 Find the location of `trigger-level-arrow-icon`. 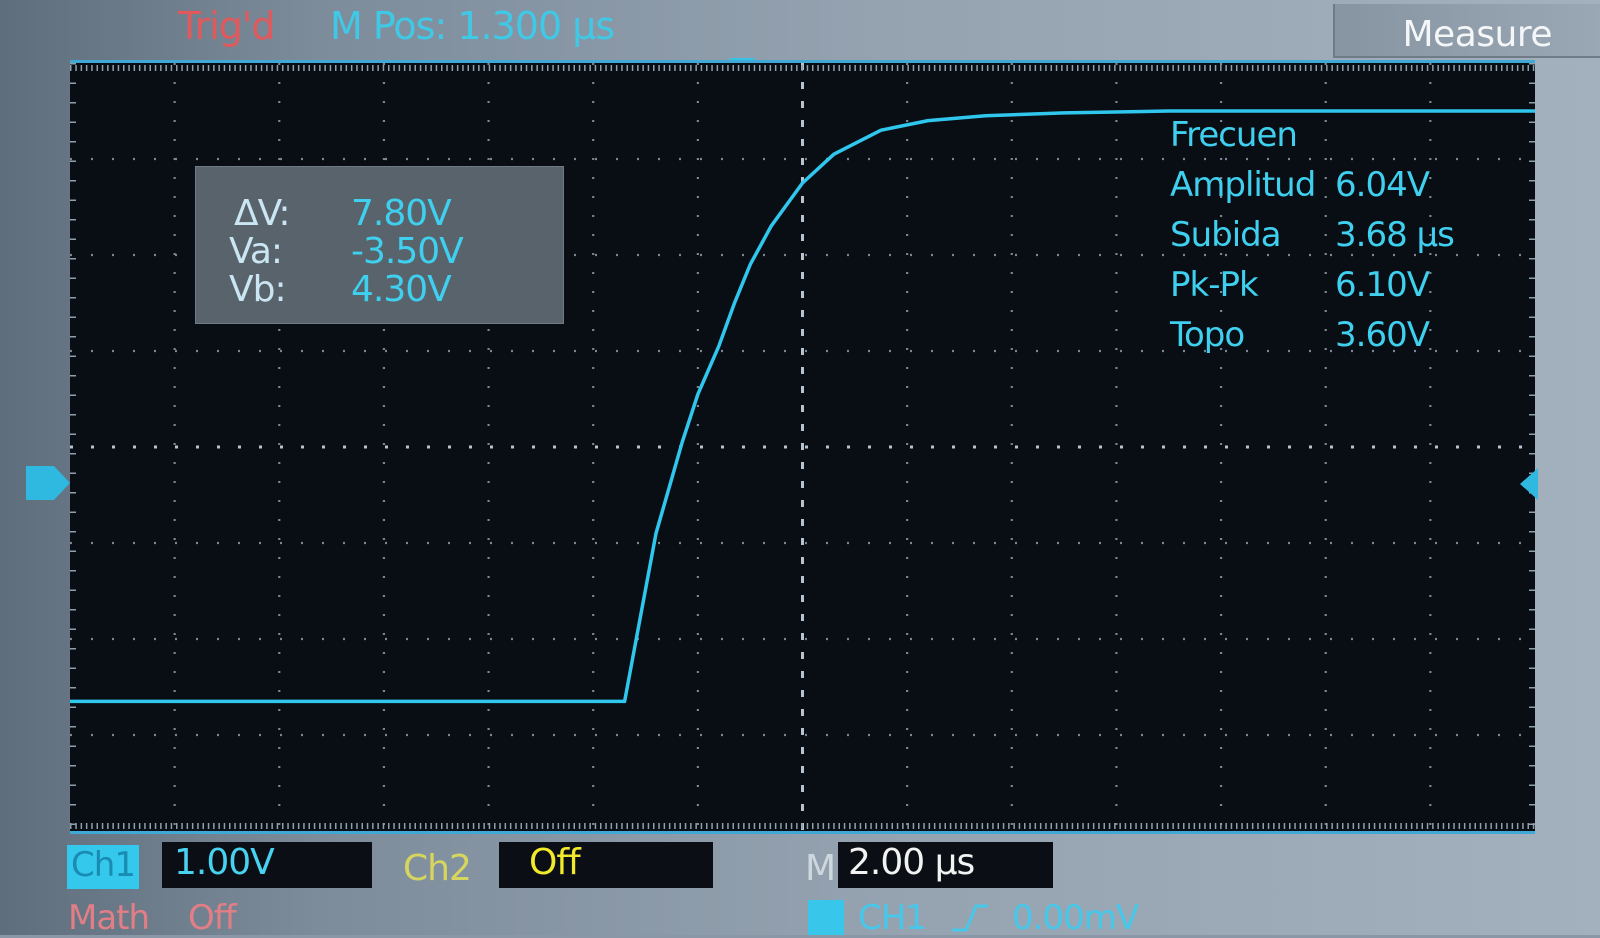

trigger-level-arrow-icon is located at coordinates (1529, 484).